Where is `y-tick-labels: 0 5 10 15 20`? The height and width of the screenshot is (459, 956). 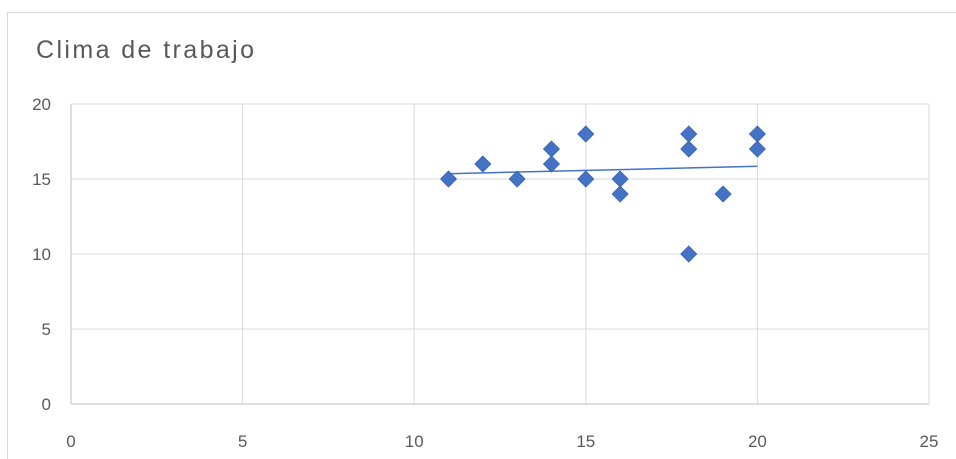
y-tick-labels: 0 5 10 15 20 is located at coordinates (41, 254).